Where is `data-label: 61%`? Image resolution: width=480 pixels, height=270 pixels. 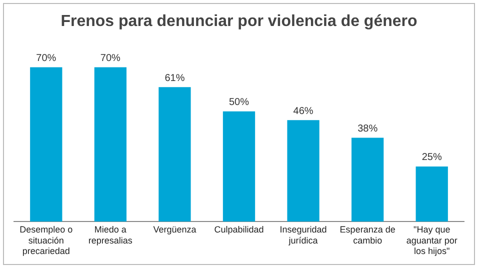
data-label: 61% is located at coordinates (174, 78).